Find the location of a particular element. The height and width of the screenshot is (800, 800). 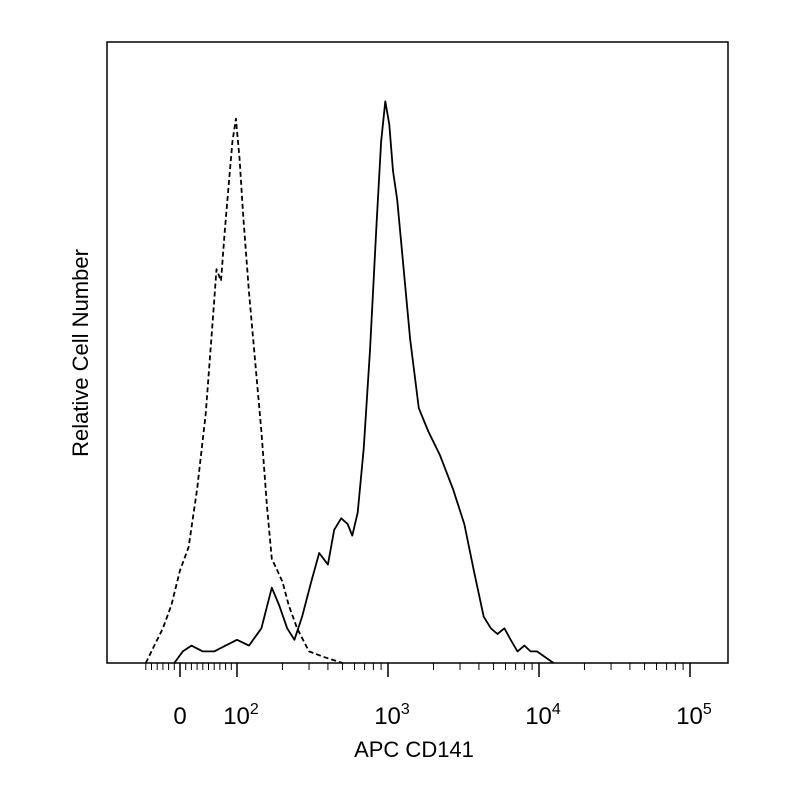

y-axis-title: Relative Cell Number is located at coordinates (80, 353).